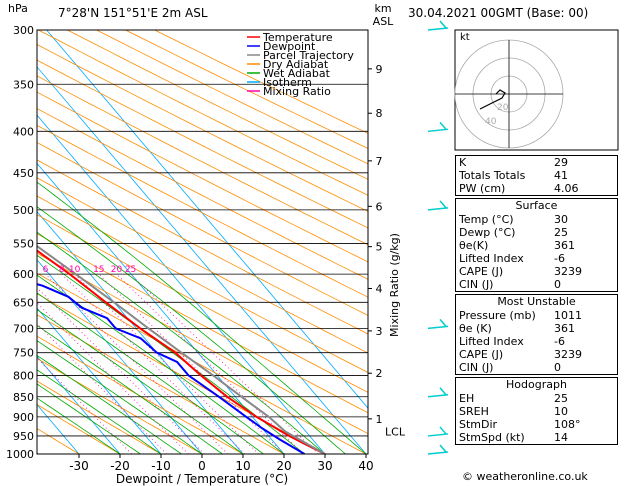  I want to click on stat-value: 10, so click(561, 411).